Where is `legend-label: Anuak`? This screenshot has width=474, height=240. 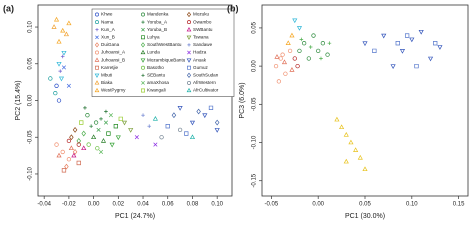 legend-label: Anuak is located at coordinates (200, 59).